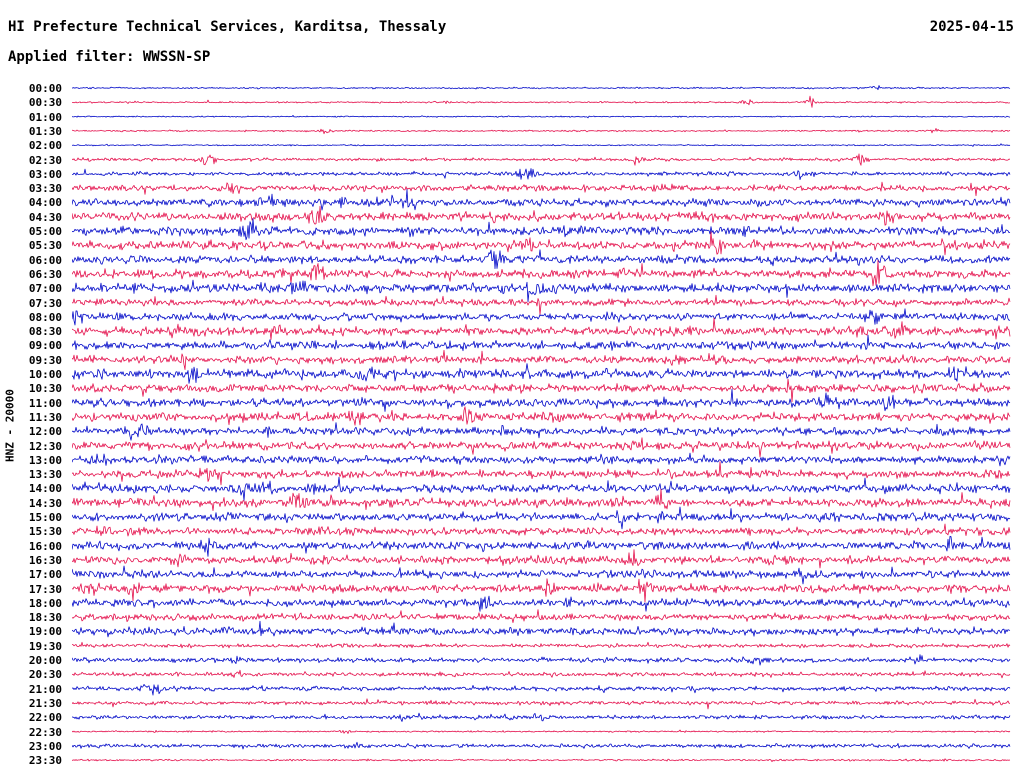 This screenshot has width=1024, height=780. What do you see at coordinates (45, 146) in the screenshot?
I see `trace-row-label: 02:00` at bounding box center [45, 146].